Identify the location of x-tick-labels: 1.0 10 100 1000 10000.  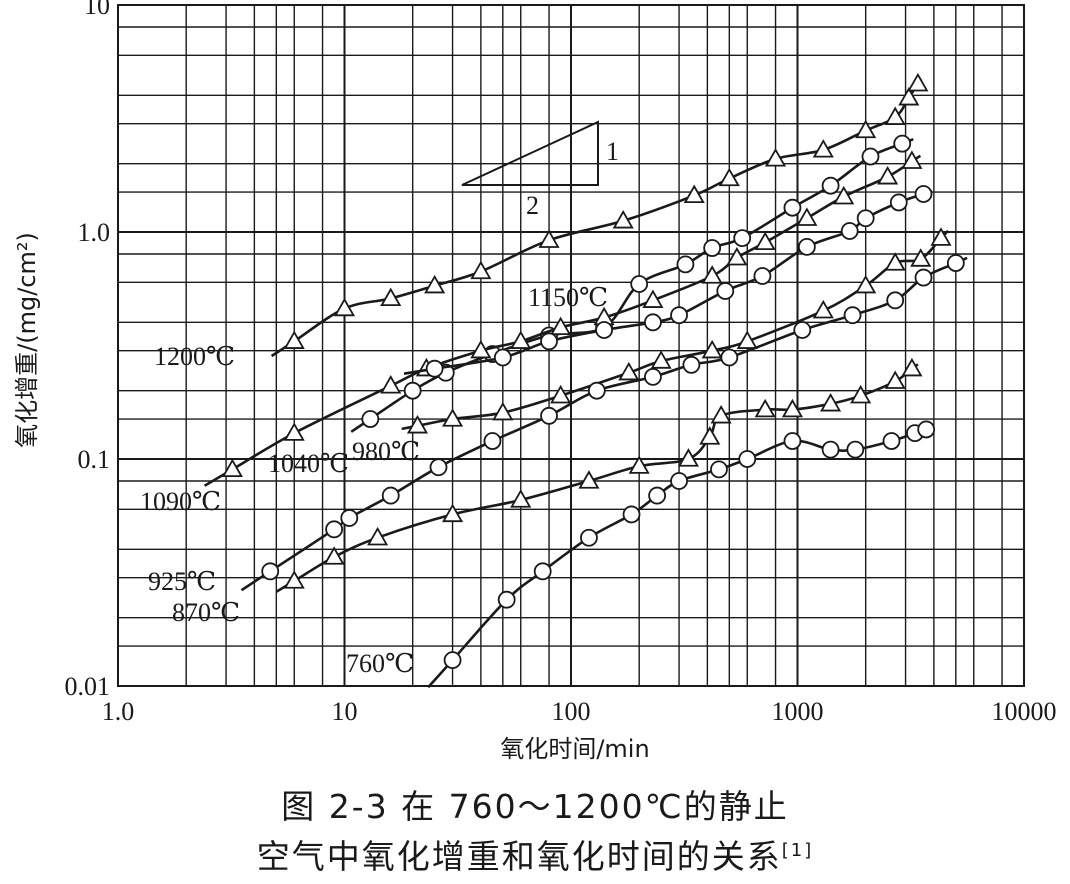
(579, 711).